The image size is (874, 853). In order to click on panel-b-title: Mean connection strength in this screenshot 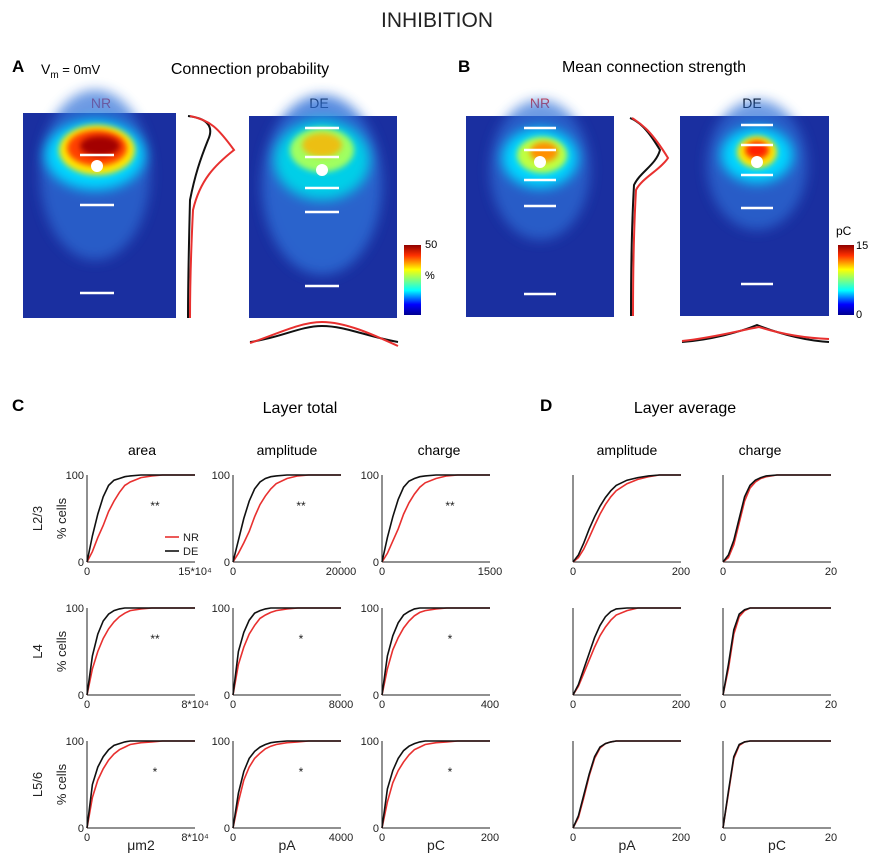, I will do `click(654, 67)`.